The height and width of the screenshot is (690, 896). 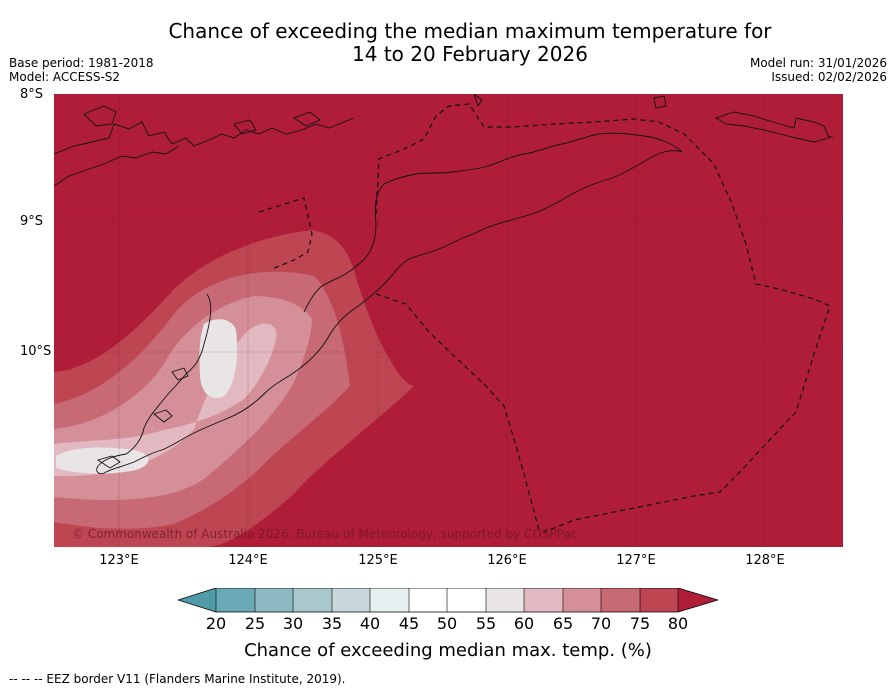 I want to click on colorbar-tick-55: 55, so click(x=486, y=623).